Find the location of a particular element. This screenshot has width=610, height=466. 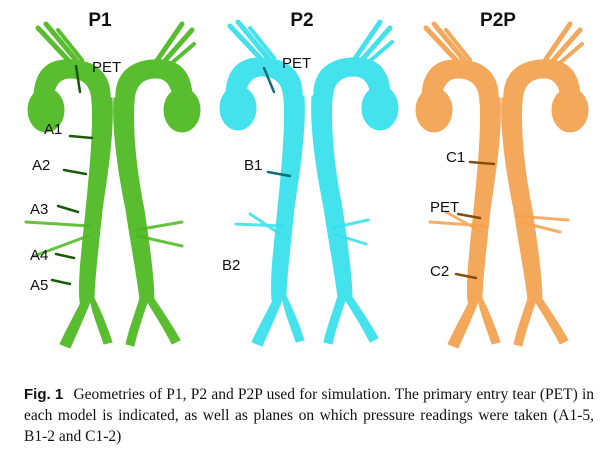

p1-label-a3: A3 is located at coordinates (39, 209).